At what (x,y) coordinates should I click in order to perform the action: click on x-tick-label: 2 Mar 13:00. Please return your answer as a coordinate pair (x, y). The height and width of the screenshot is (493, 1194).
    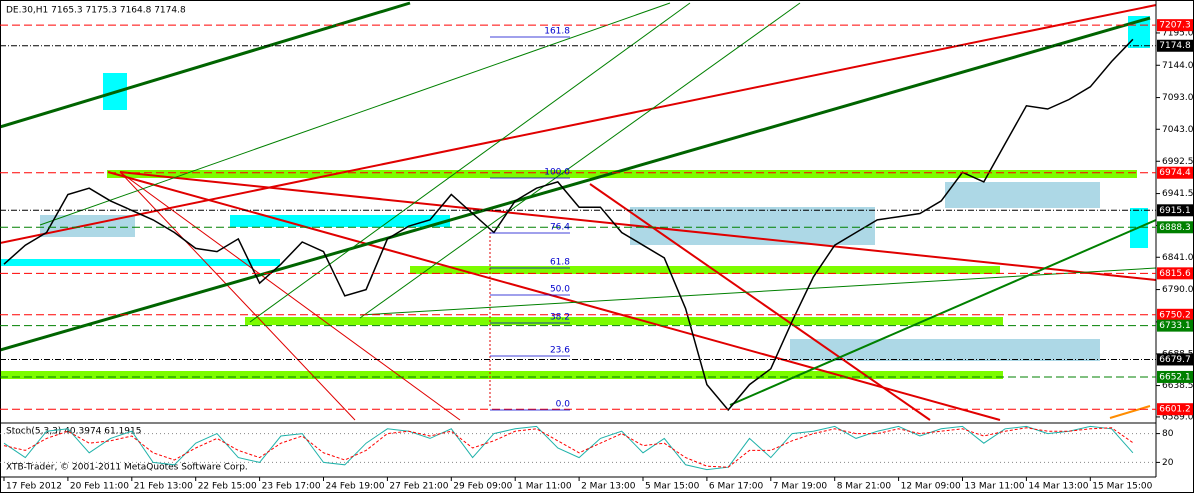
    Looking at the image, I should click on (608, 487).